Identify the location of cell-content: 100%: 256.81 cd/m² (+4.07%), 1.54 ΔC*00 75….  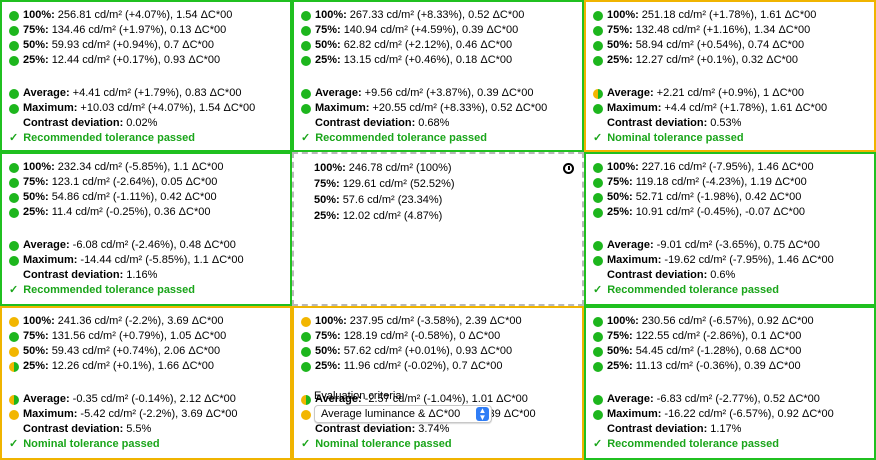
(147, 77).